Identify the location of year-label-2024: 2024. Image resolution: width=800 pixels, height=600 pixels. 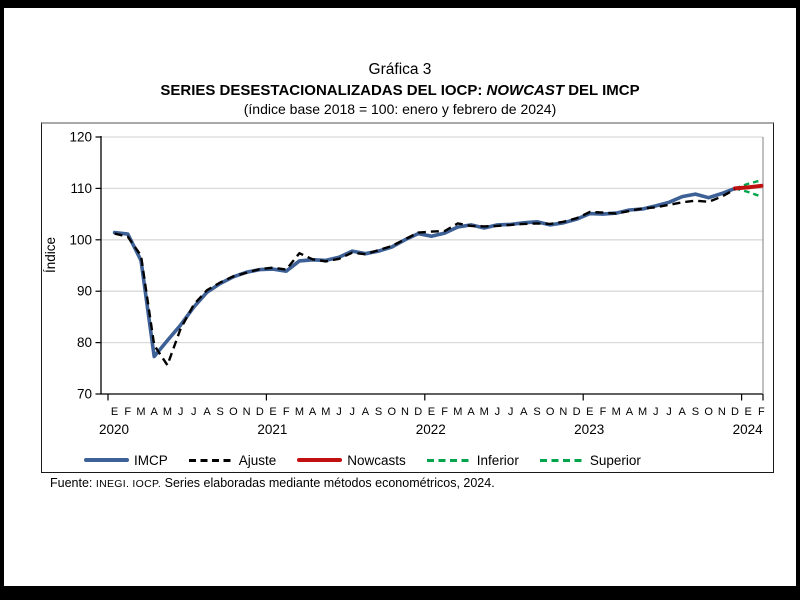
(748, 429).